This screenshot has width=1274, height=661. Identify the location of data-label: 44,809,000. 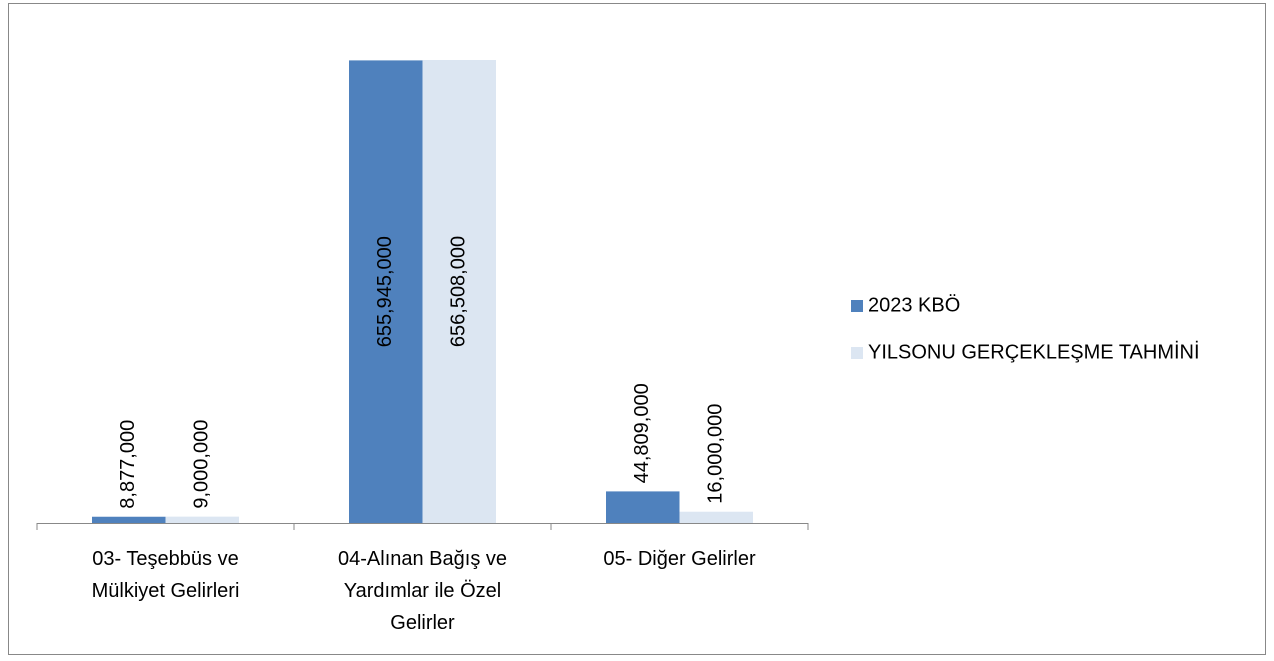
(642, 433).